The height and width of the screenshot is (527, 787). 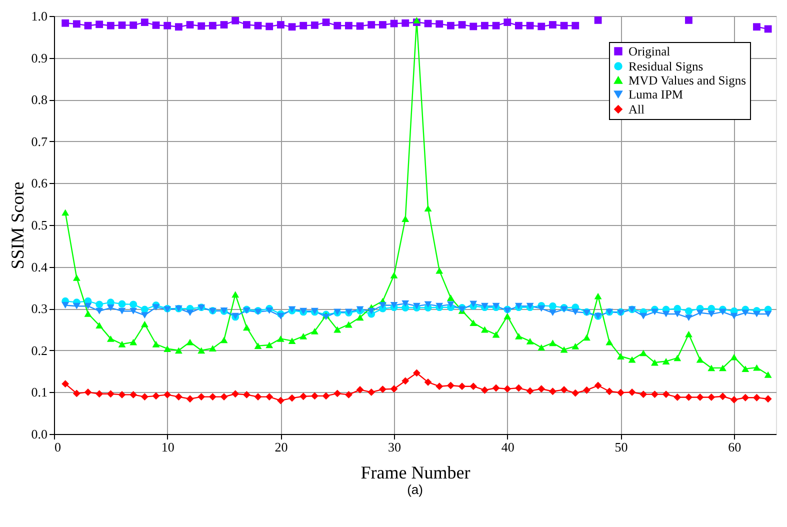 What do you see at coordinates (415, 489) in the screenshot?
I see `text: (a)` at bounding box center [415, 489].